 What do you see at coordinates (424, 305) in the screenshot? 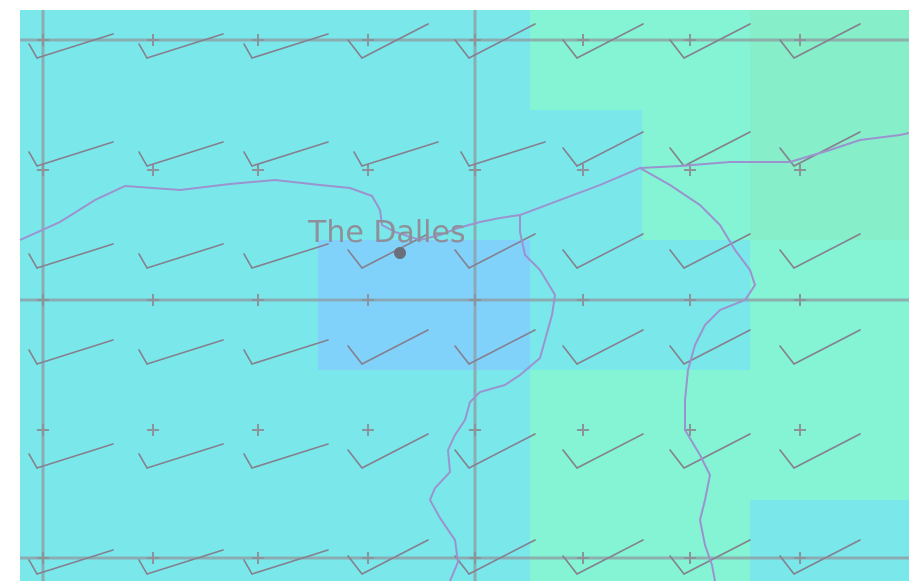
I see `shading-blue` at bounding box center [424, 305].